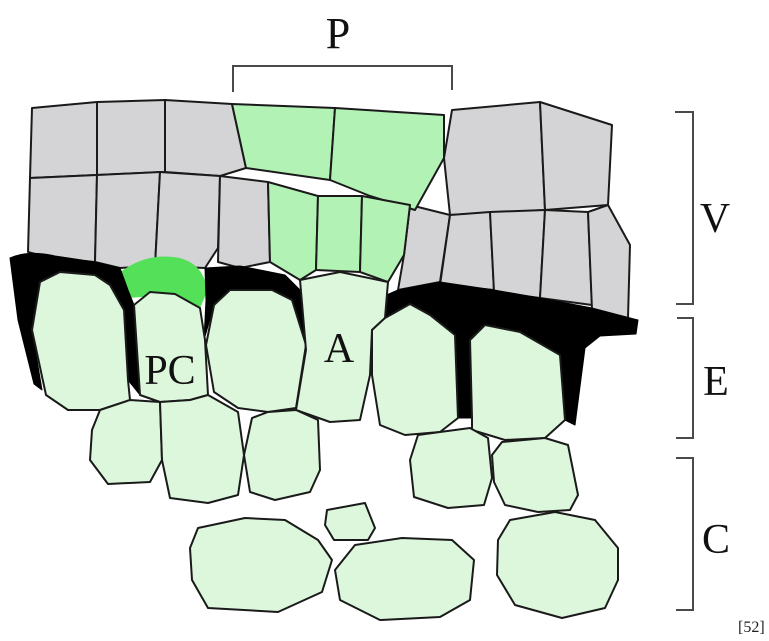  Describe the element at coordinates (716, 540) in the screenshot. I see `label-c: C` at that location.